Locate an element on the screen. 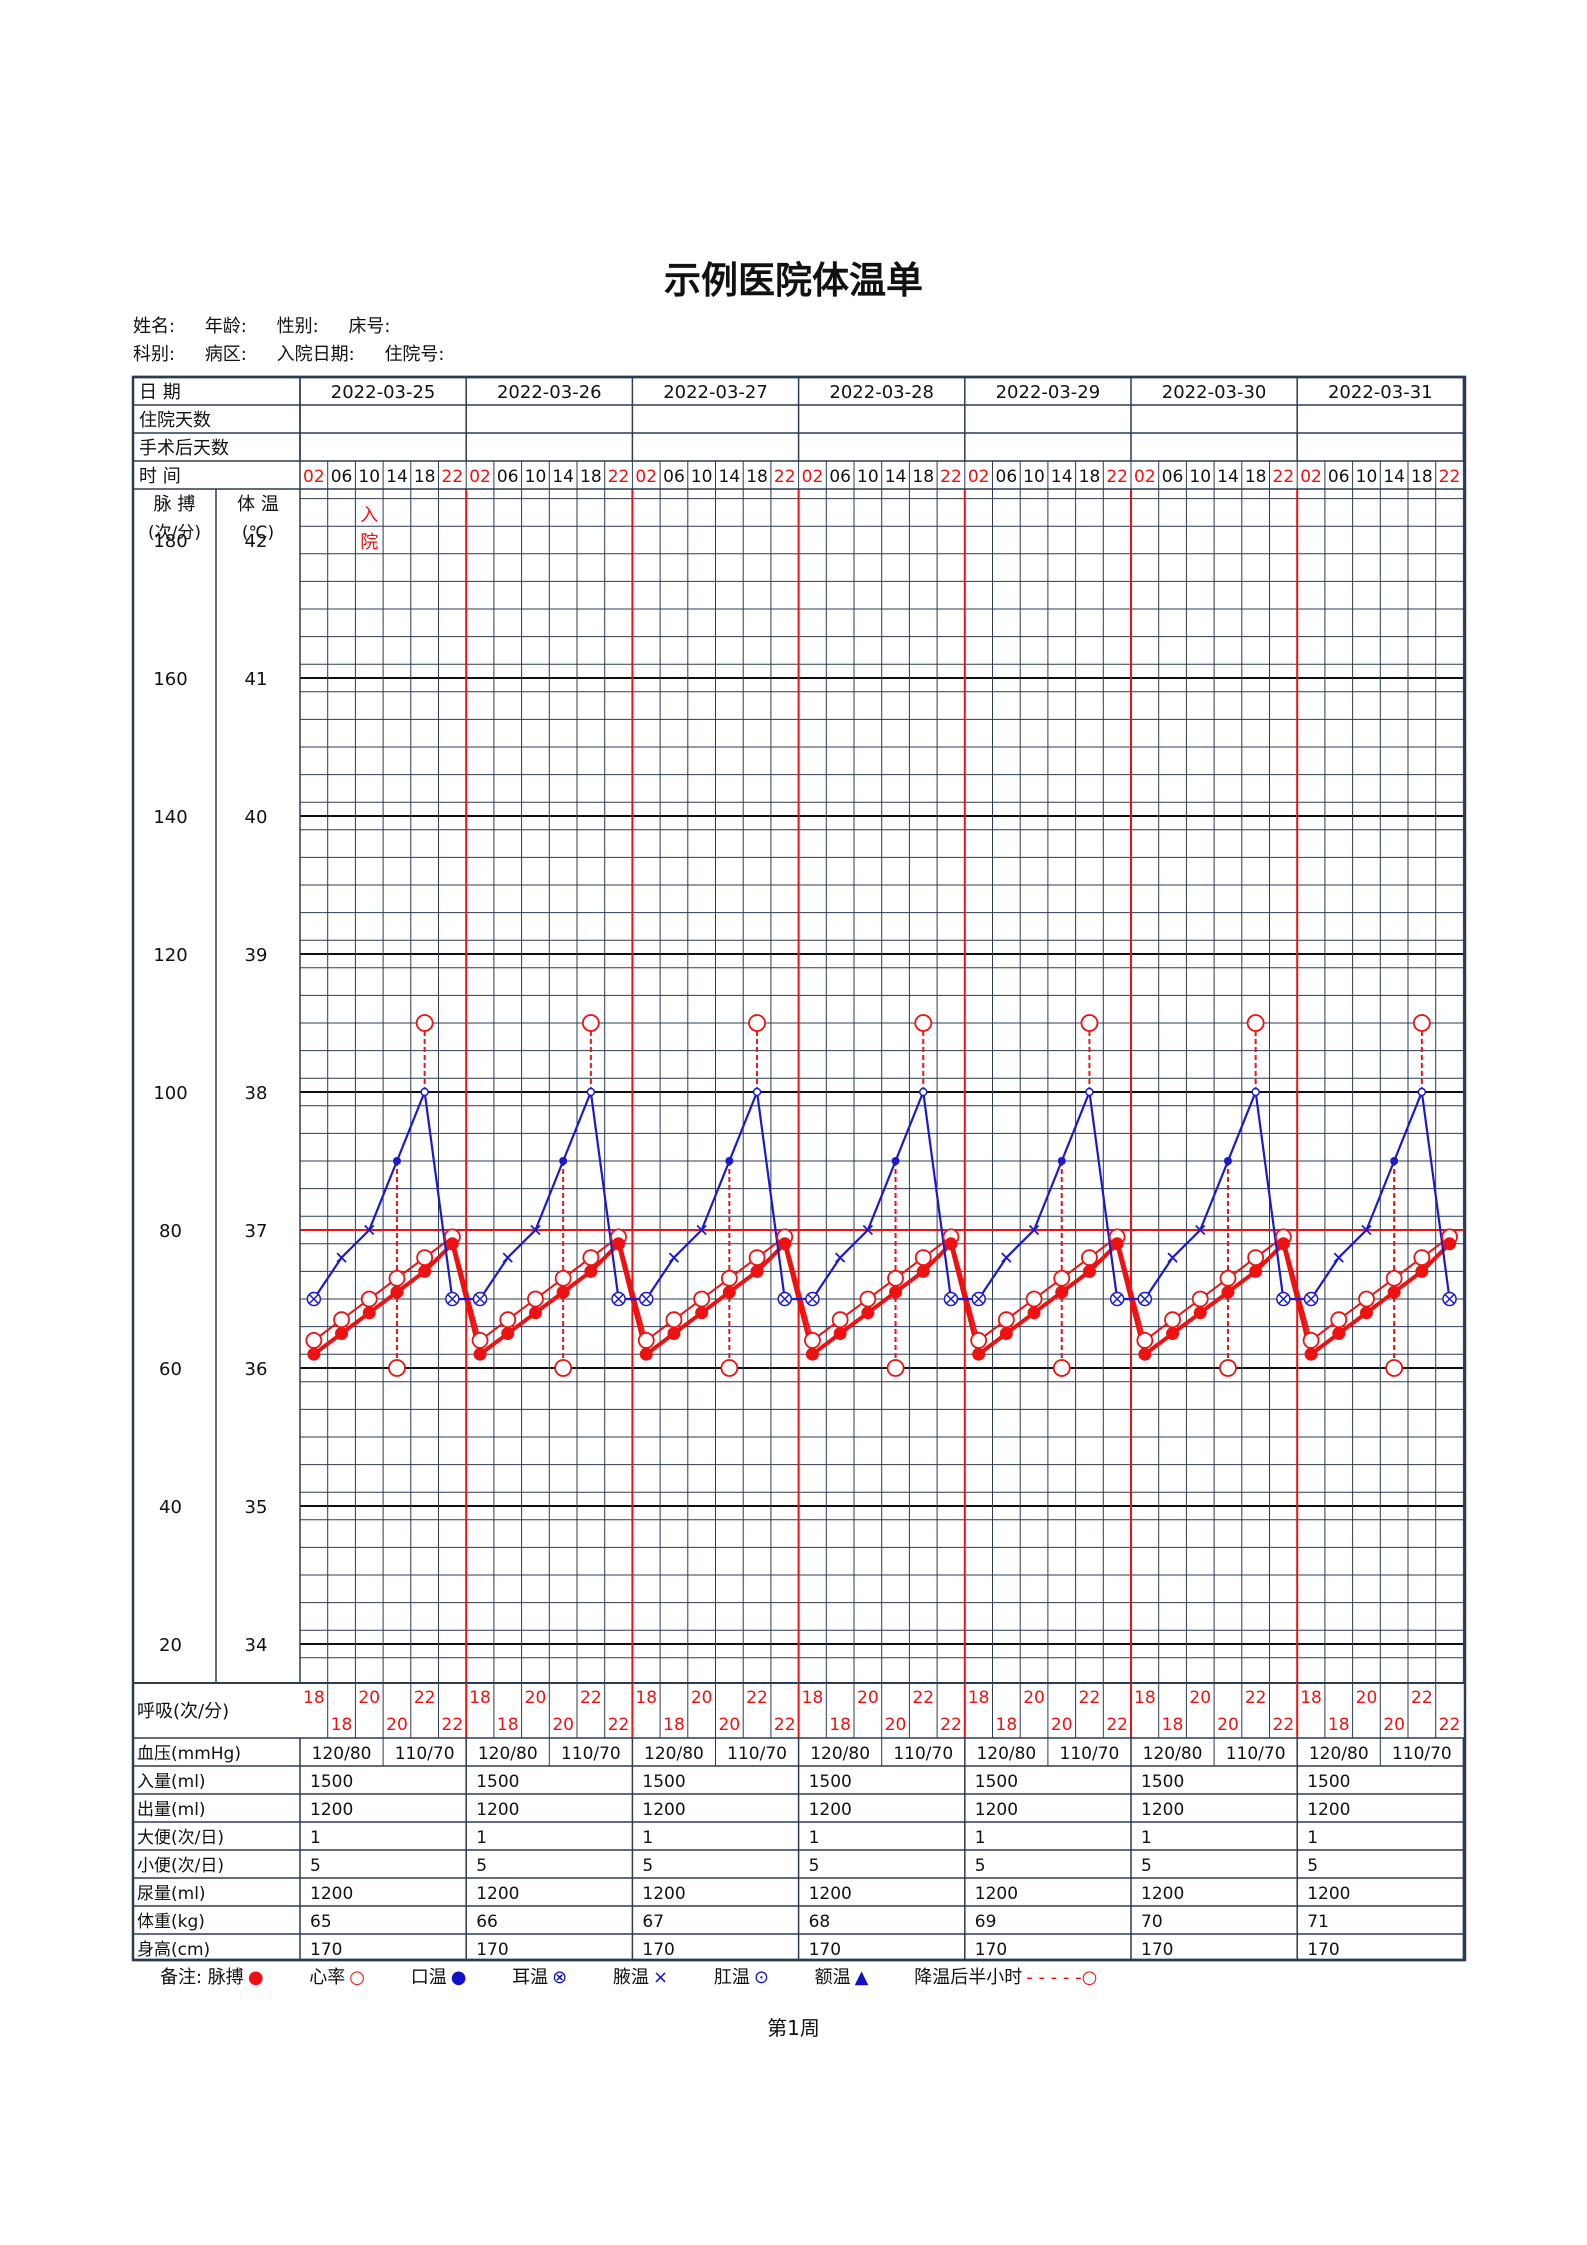 This screenshot has height=2245, width=1587. table-row-label: 小便(次/日) is located at coordinates (180, 1866).